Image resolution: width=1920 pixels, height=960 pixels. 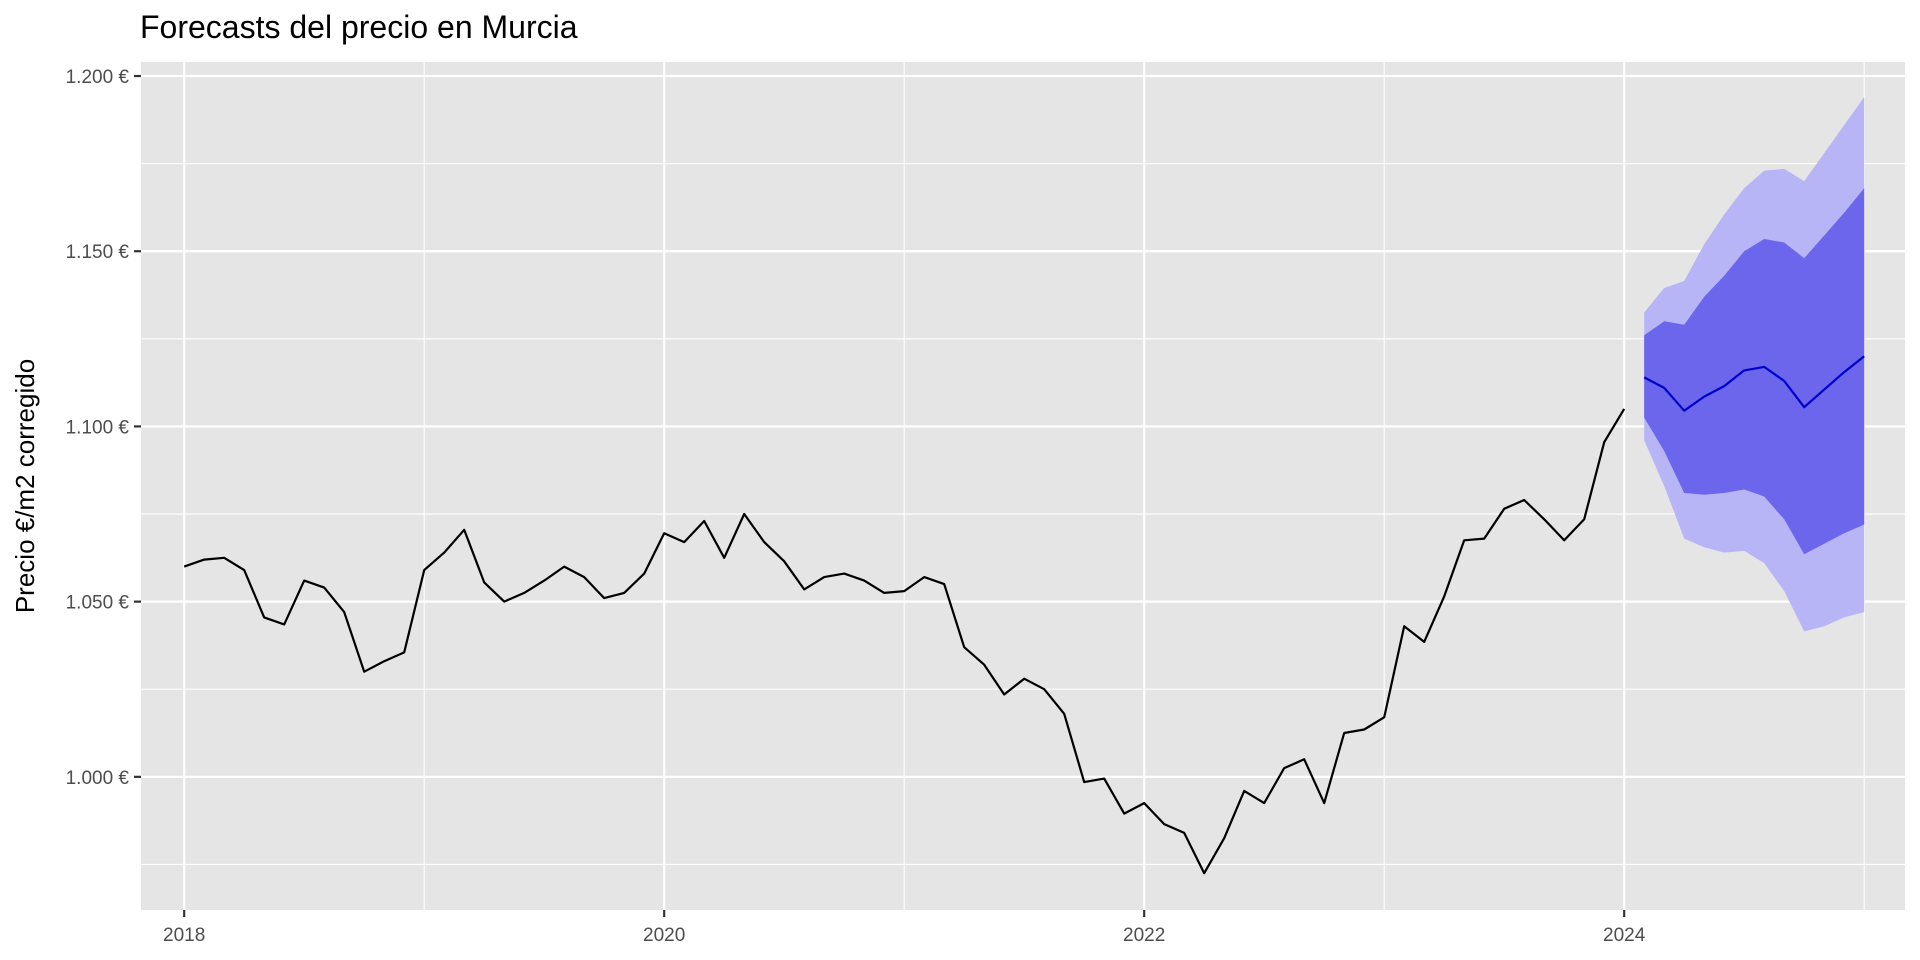 What do you see at coordinates (98, 427) in the screenshot?
I see `y-tick-label: 1.100 €` at bounding box center [98, 427].